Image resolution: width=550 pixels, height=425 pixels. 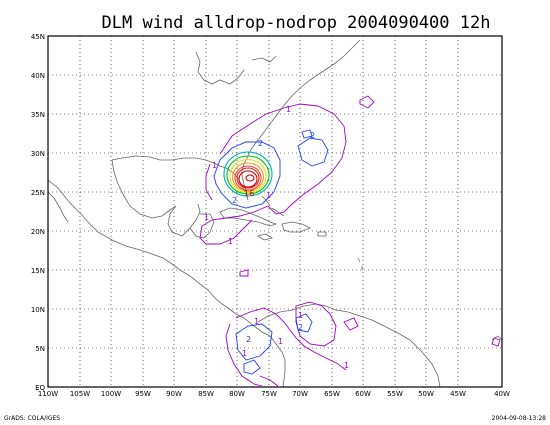 I want to click on x-tick-label: 100W, so click(x=111, y=394).